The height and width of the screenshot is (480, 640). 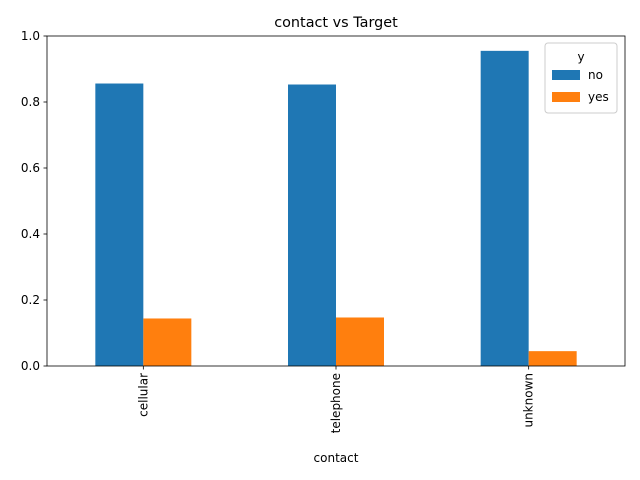 I want to click on y-tick-label: 0.8, so click(x=30, y=102).